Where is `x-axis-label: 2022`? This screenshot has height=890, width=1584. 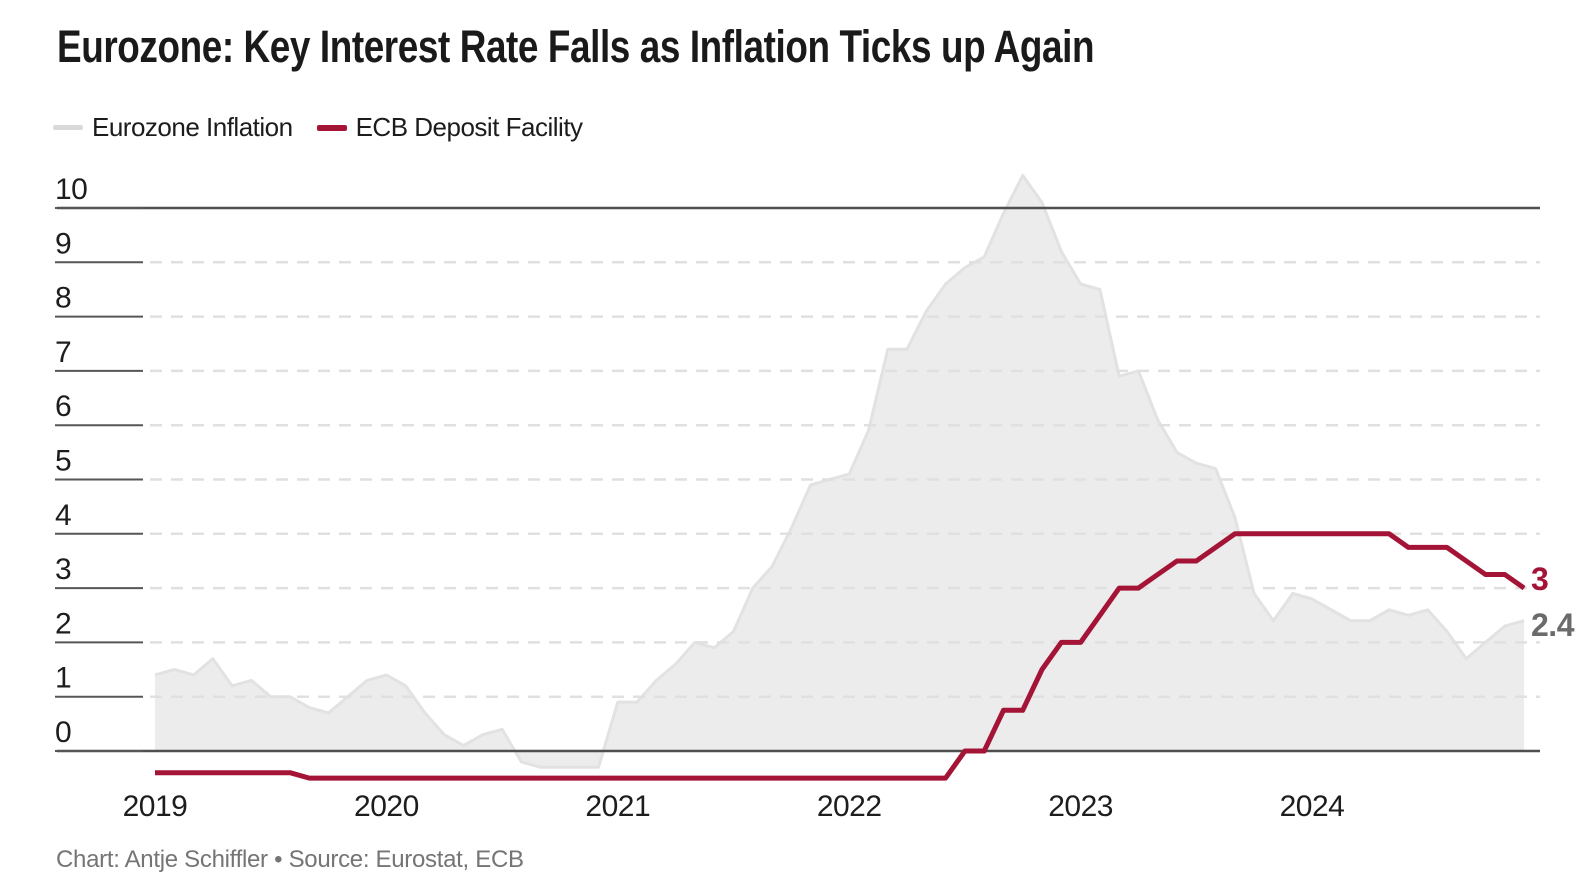
x-axis-label: 2022 is located at coordinates (849, 806).